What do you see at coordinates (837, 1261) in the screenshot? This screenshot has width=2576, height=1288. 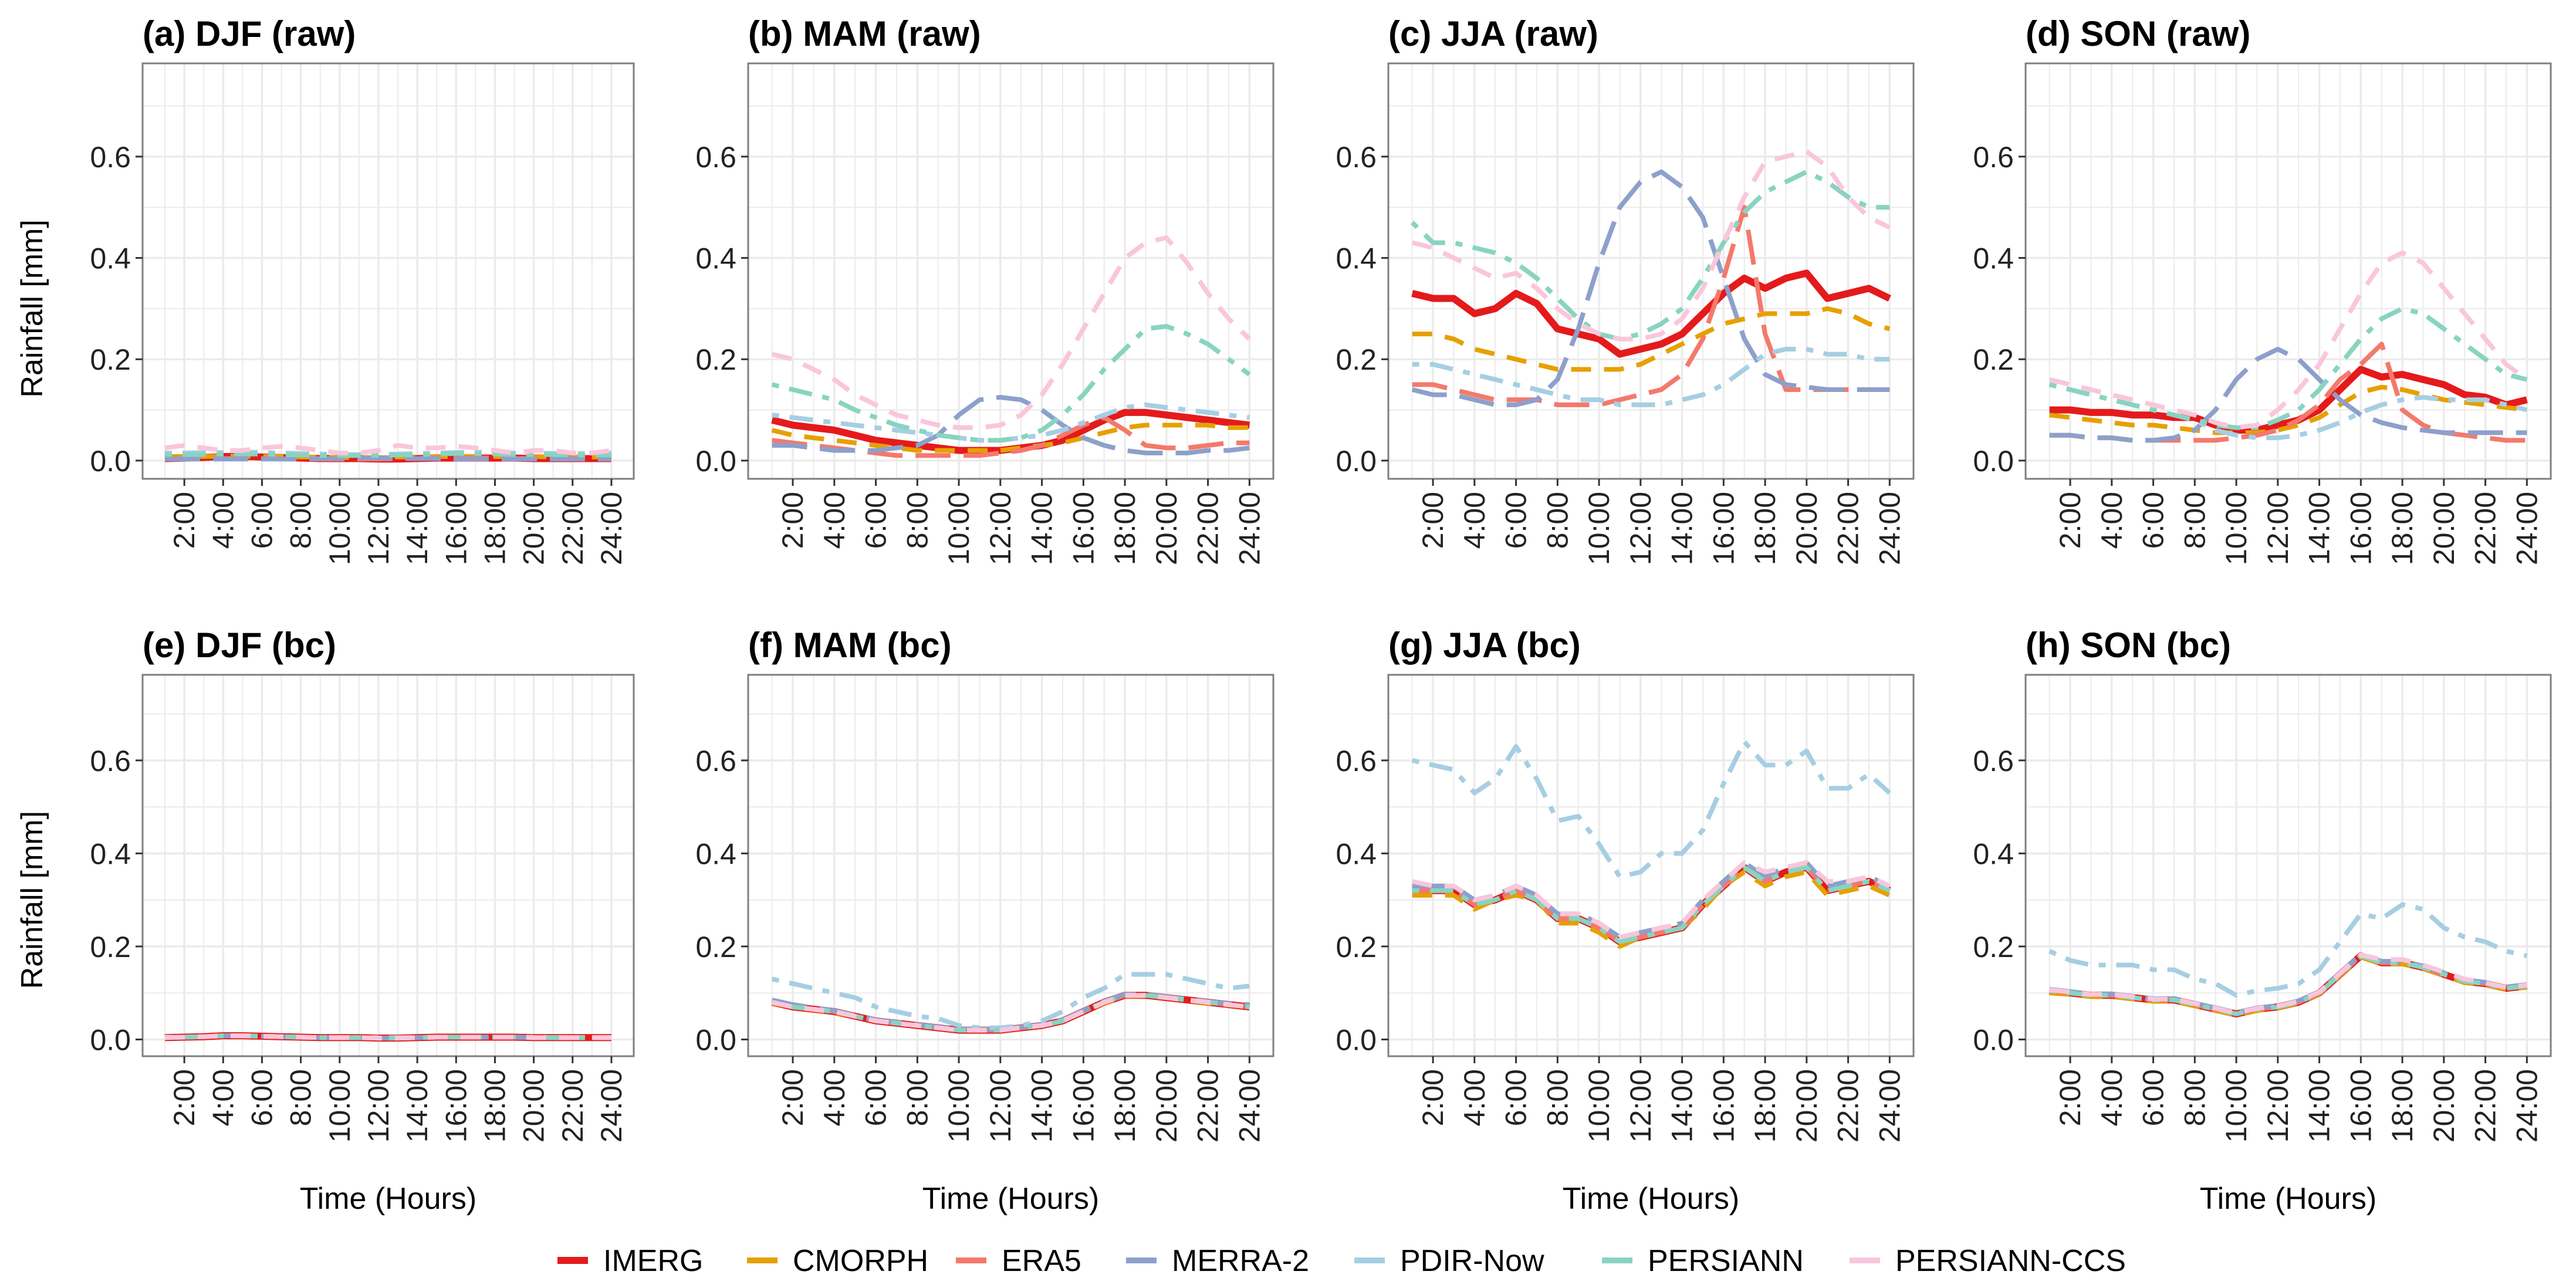 I see `legend-item-cmorph: CMORPH` at bounding box center [837, 1261].